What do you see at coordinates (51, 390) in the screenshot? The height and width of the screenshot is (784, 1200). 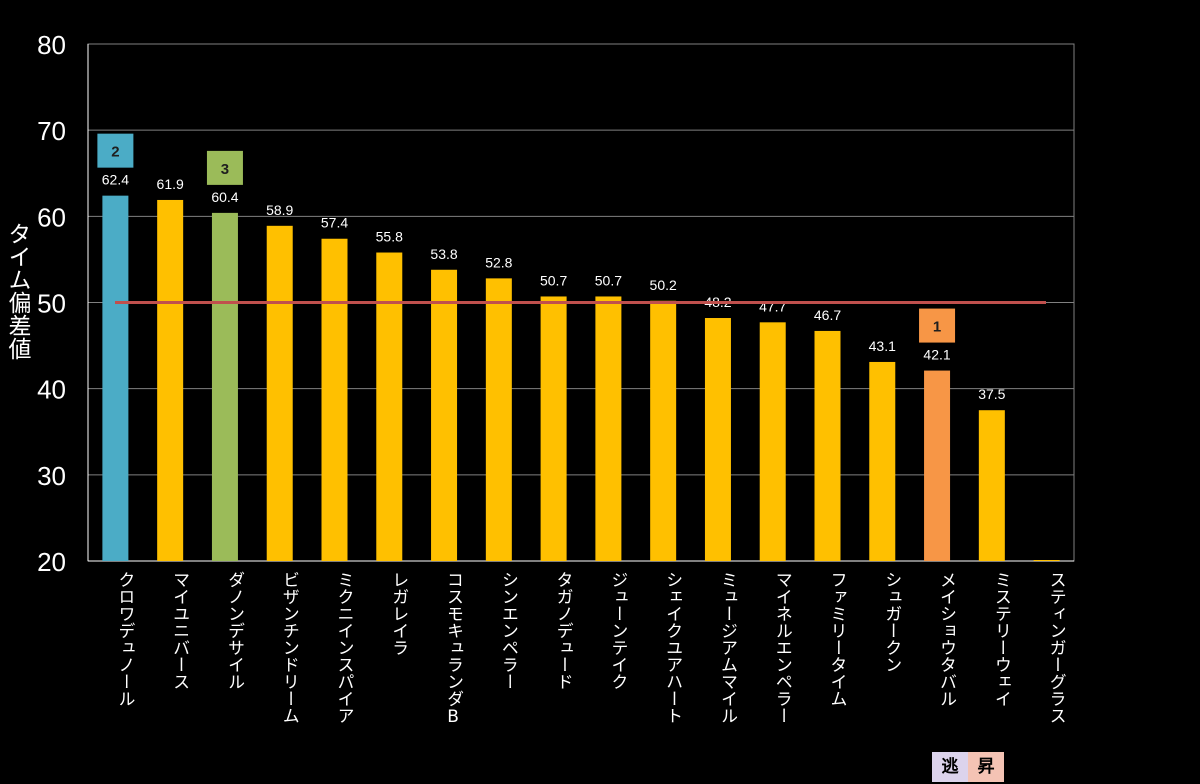 I see `y-tick-label: 40` at bounding box center [51, 390].